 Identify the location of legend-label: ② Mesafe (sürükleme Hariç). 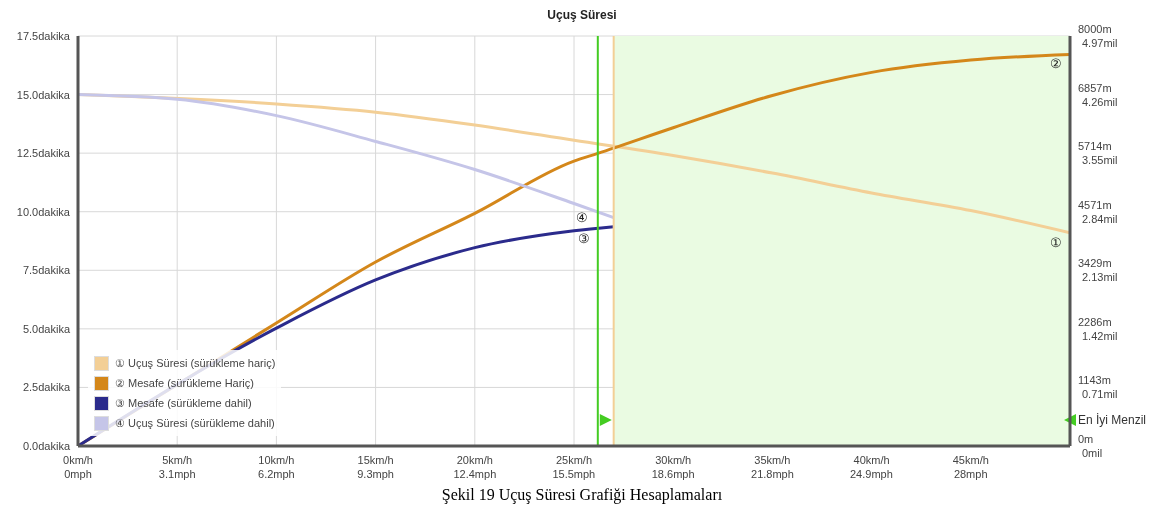
(184, 383).